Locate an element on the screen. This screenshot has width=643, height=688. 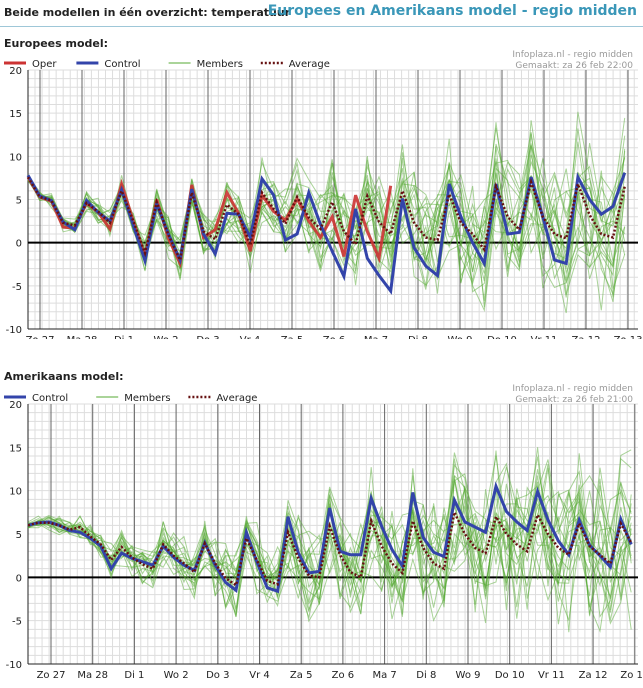
made-label: Gemaakt: za 26 feb 21:00 is located at coordinates (574, 400).